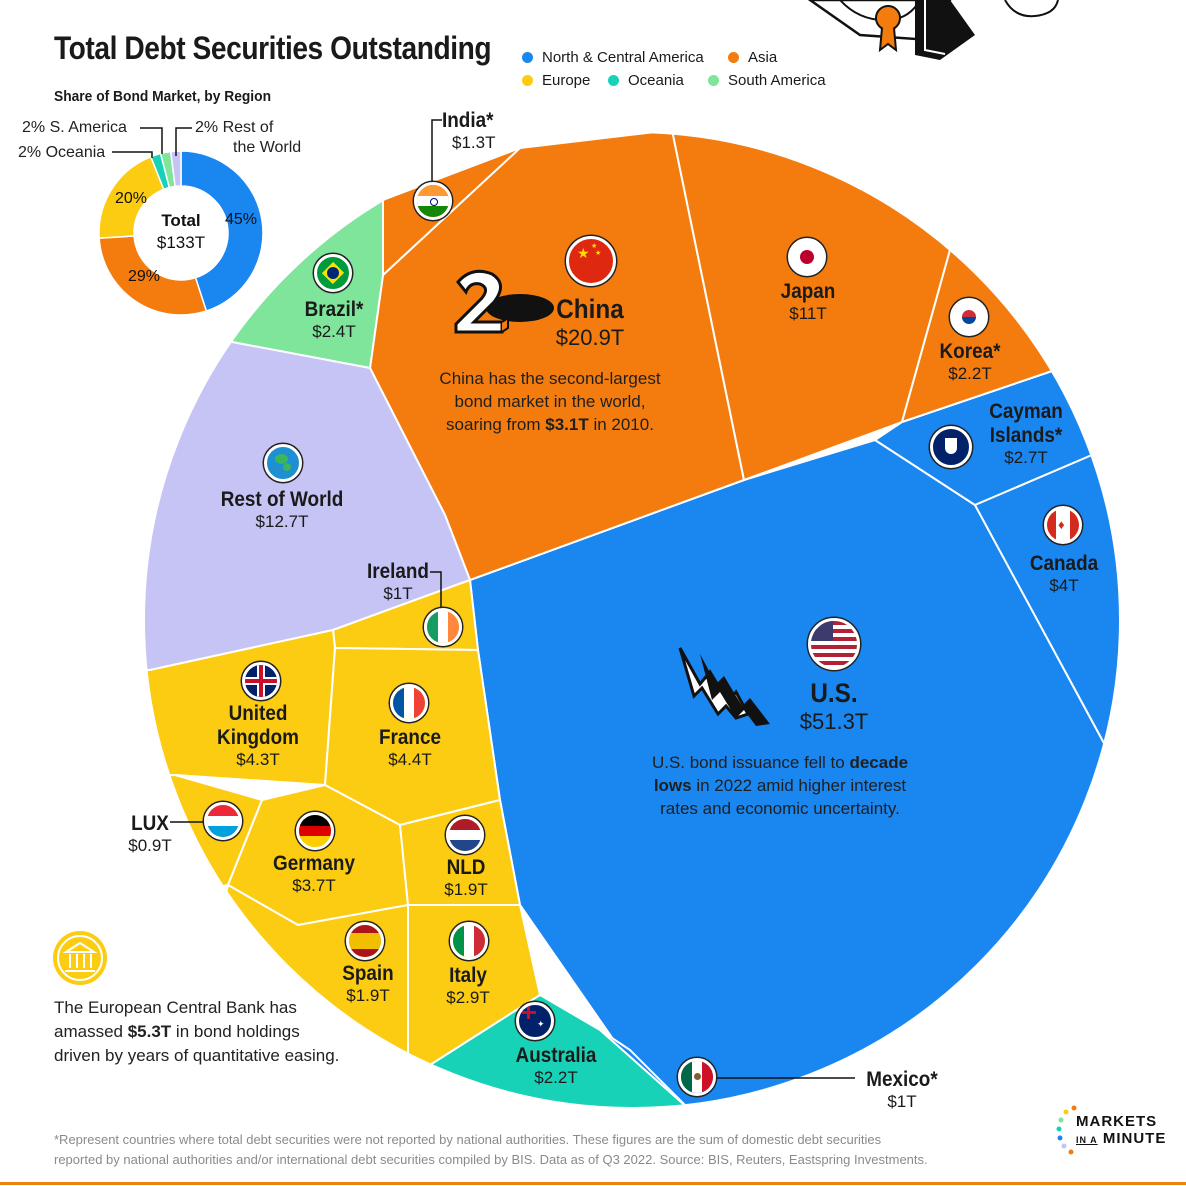 This screenshot has height=1186, width=1186. Describe the element at coordinates (333, 273) in the screenshot. I see `brazil-flag-icon` at that location.